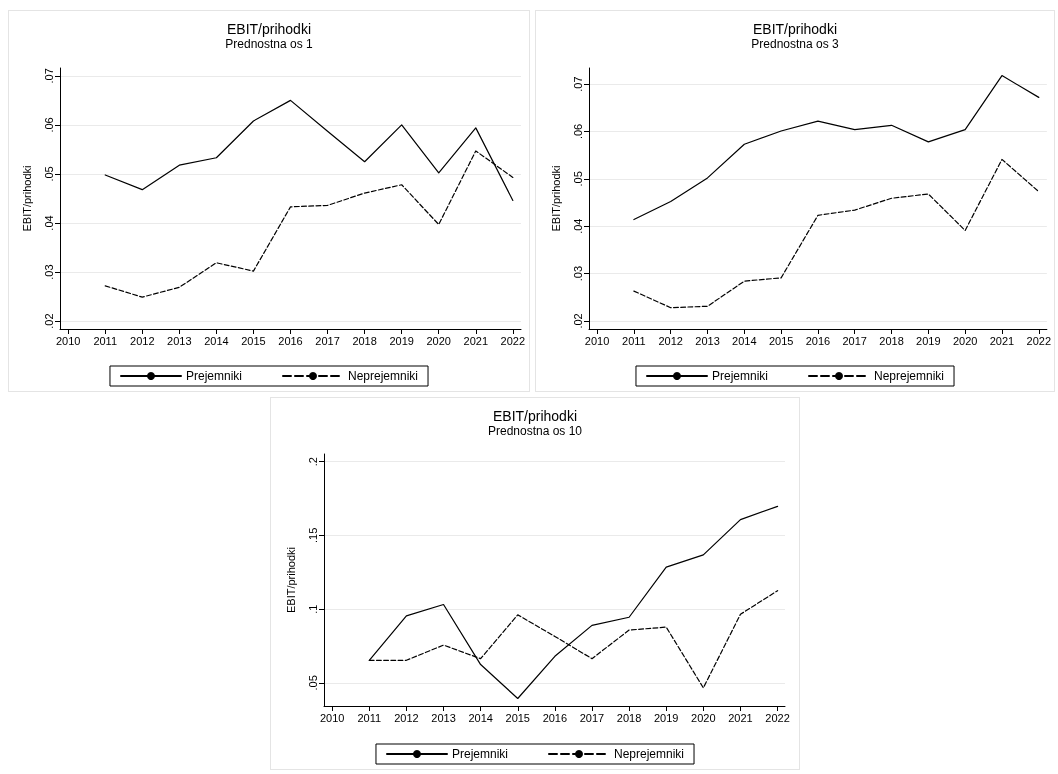 Image resolution: width=1058 pixels, height=774 pixels. I want to click on chart-subtitle: Prednostna os 3, so click(795, 44).